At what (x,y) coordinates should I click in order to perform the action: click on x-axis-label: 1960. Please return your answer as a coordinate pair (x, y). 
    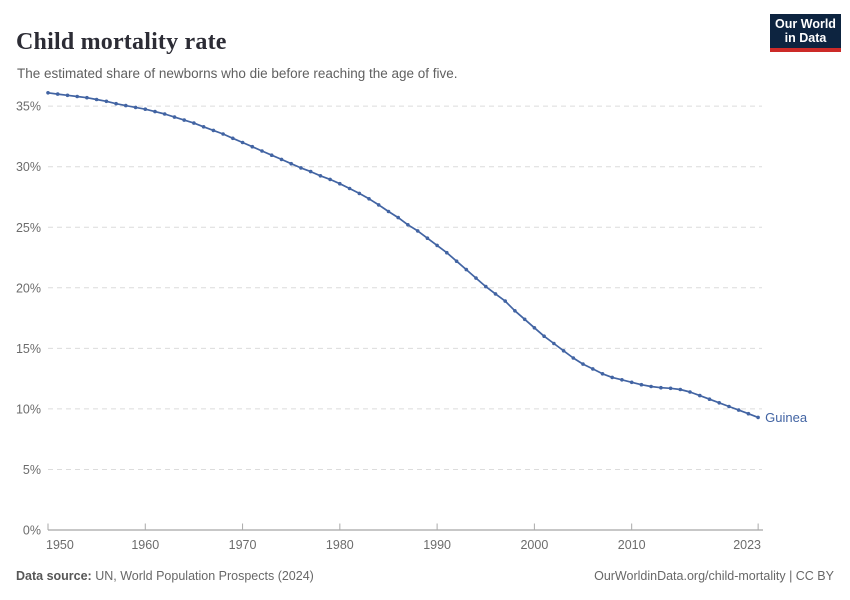
    Looking at the image, I should click on (145, 545).